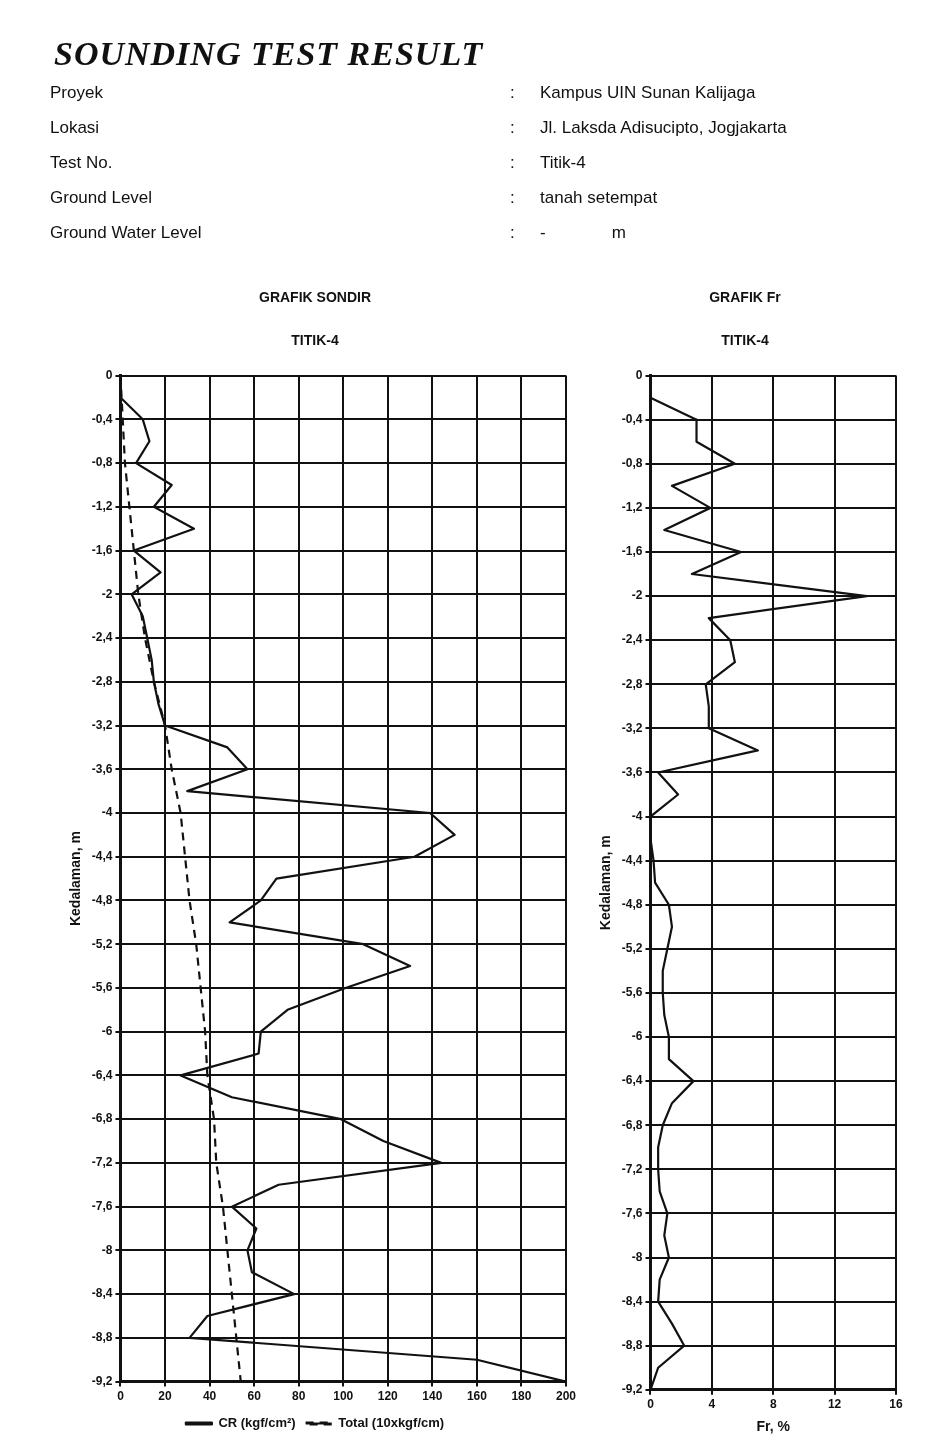  What do you see at coordinates (477, 1396) in the screenshot?
I see `x-tick-label: 160` at bounding box center [477, 1396].